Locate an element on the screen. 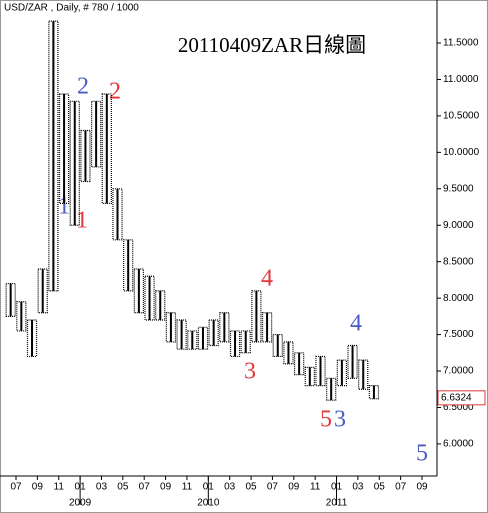 The height and width of the screenshot is (513, 488). last-value-box is located at coordinates (461, 398).